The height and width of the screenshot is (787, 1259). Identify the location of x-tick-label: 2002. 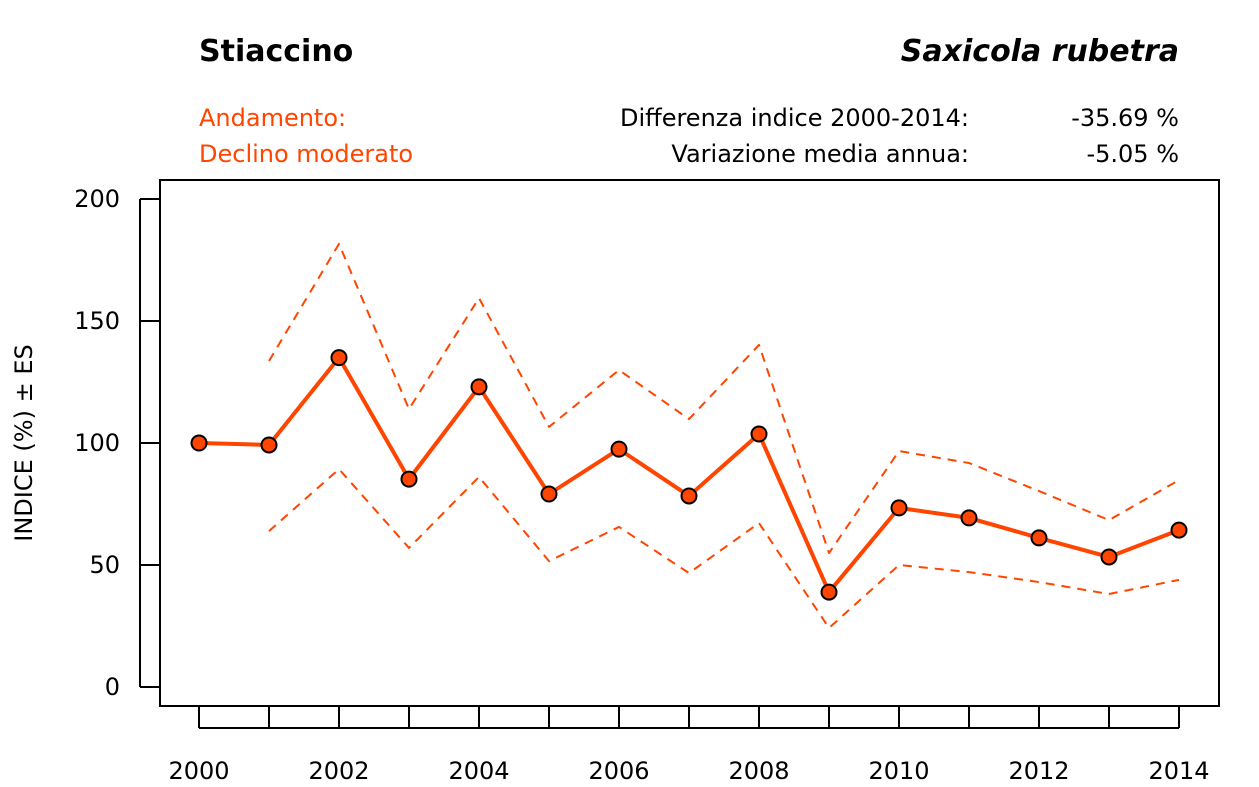
(338, 771).